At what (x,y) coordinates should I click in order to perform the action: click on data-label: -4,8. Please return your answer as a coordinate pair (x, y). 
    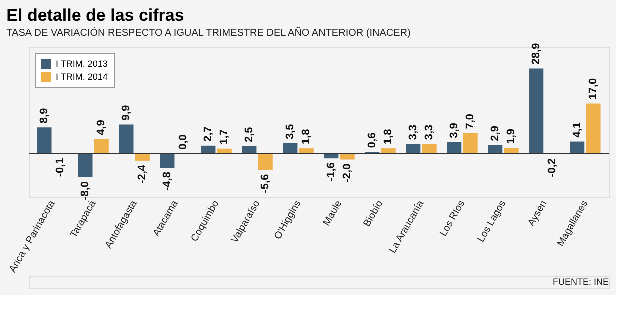
    Looking at the image, I should click on (167, 181).